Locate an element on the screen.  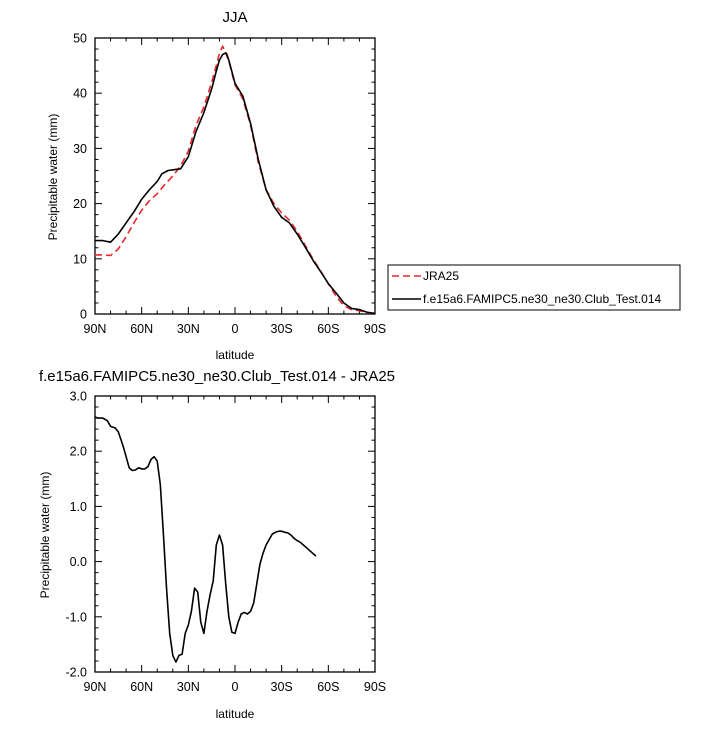
bottom-x-tick-label: 30N is located at coordinates (188, 687).